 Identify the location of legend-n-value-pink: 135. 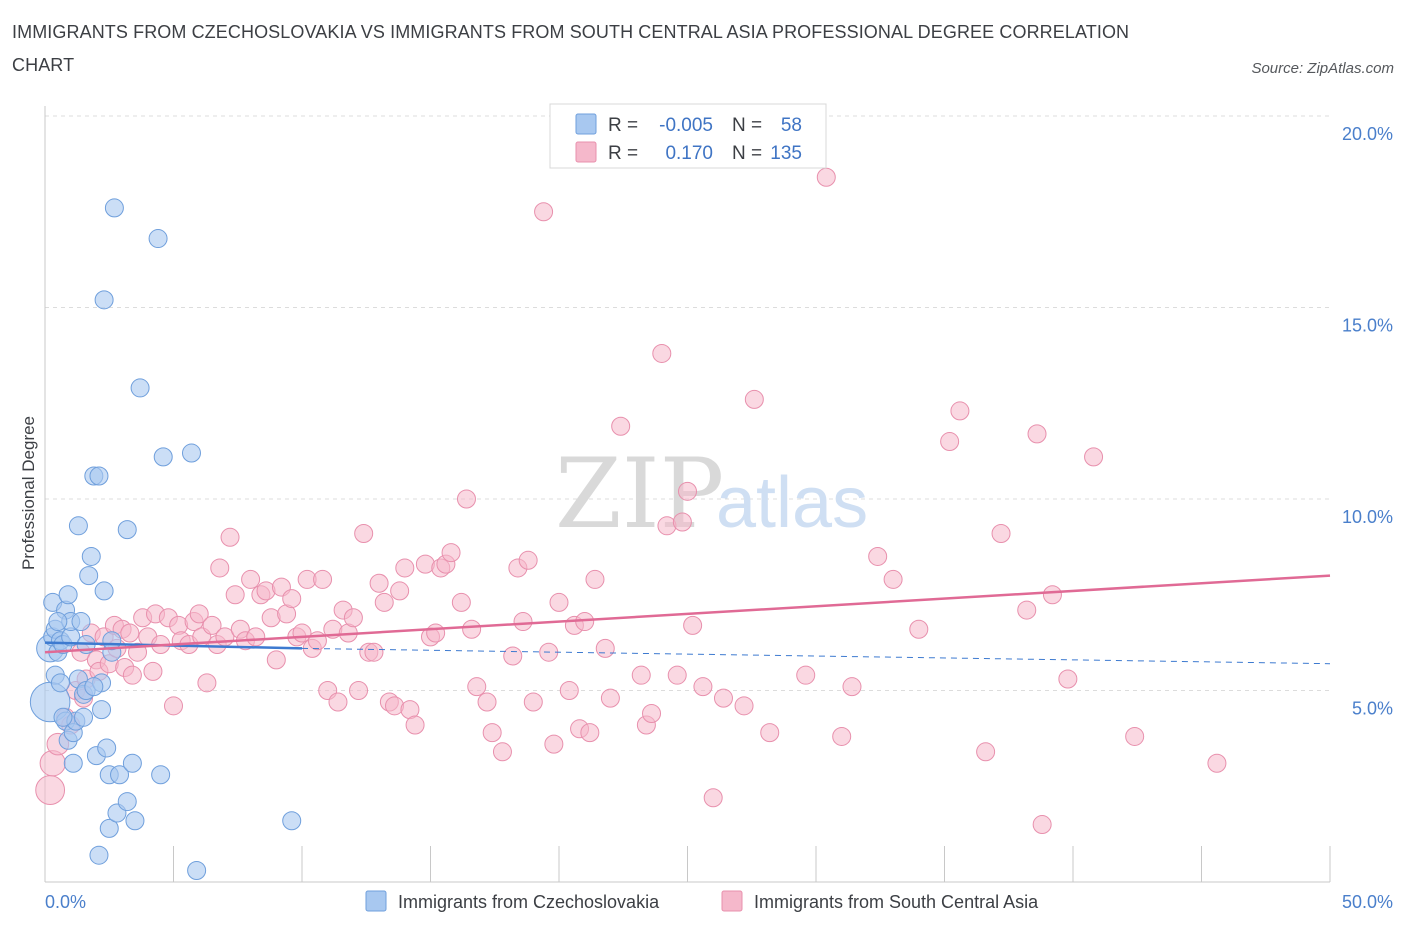
(786, 153).